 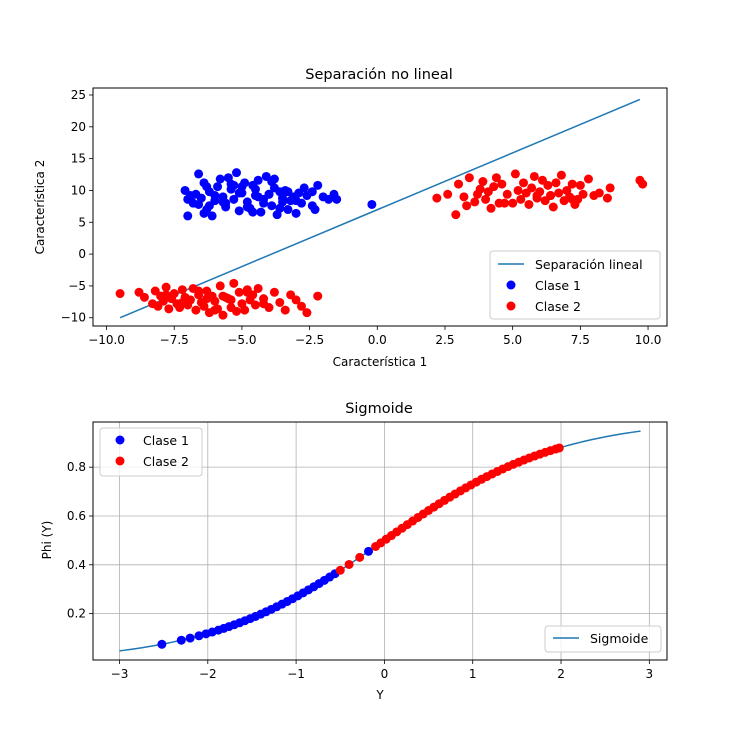 I want to click on legend-label-sigmoide: Sigmoide, so click(x=619, y=638).